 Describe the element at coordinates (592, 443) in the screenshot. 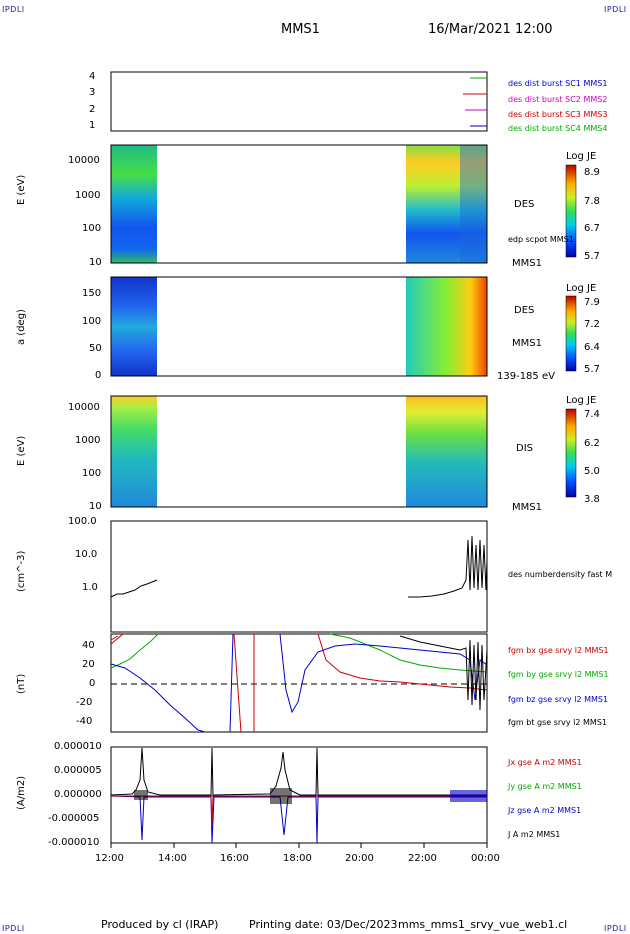

I see `cb3-tick-1: 6.2` at that location.